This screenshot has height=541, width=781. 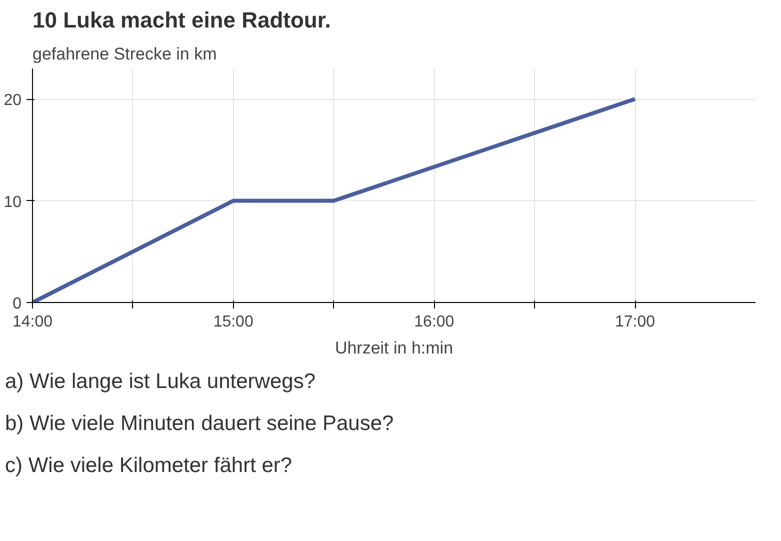 What do you see at coordinates (434, 322) in the screenshot?
I see `x-tick-label: 16:00` at bounding box center [434, 322].